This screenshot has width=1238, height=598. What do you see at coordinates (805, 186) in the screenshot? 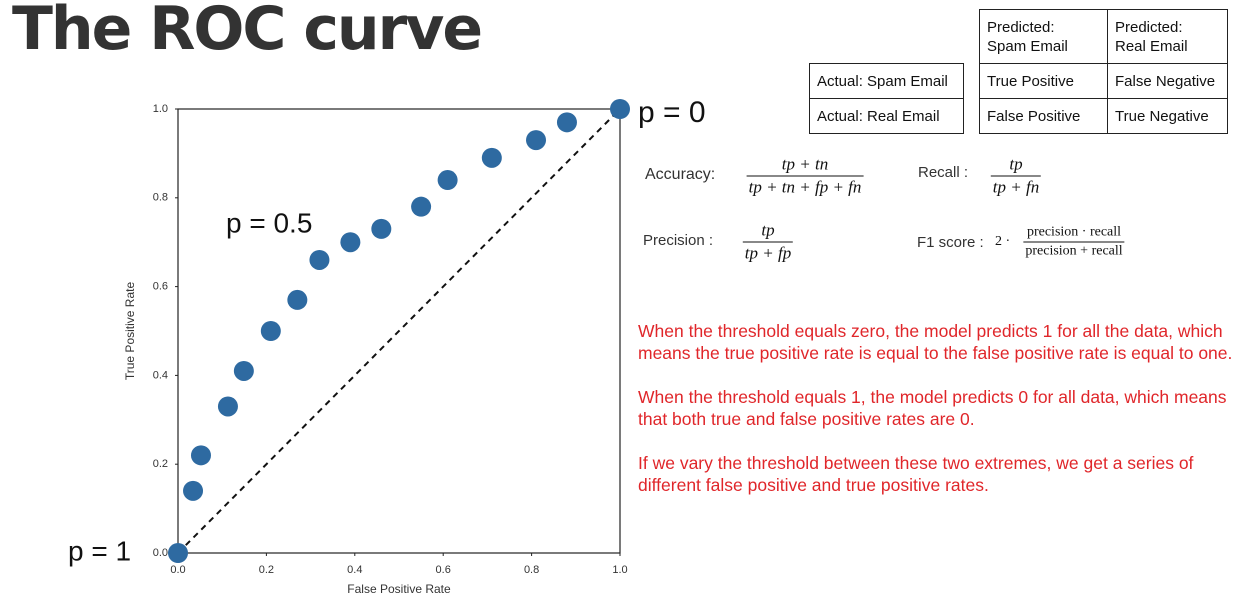
I see `denominator: tp + tn + fp + fn` at bounding box center [805, 186].